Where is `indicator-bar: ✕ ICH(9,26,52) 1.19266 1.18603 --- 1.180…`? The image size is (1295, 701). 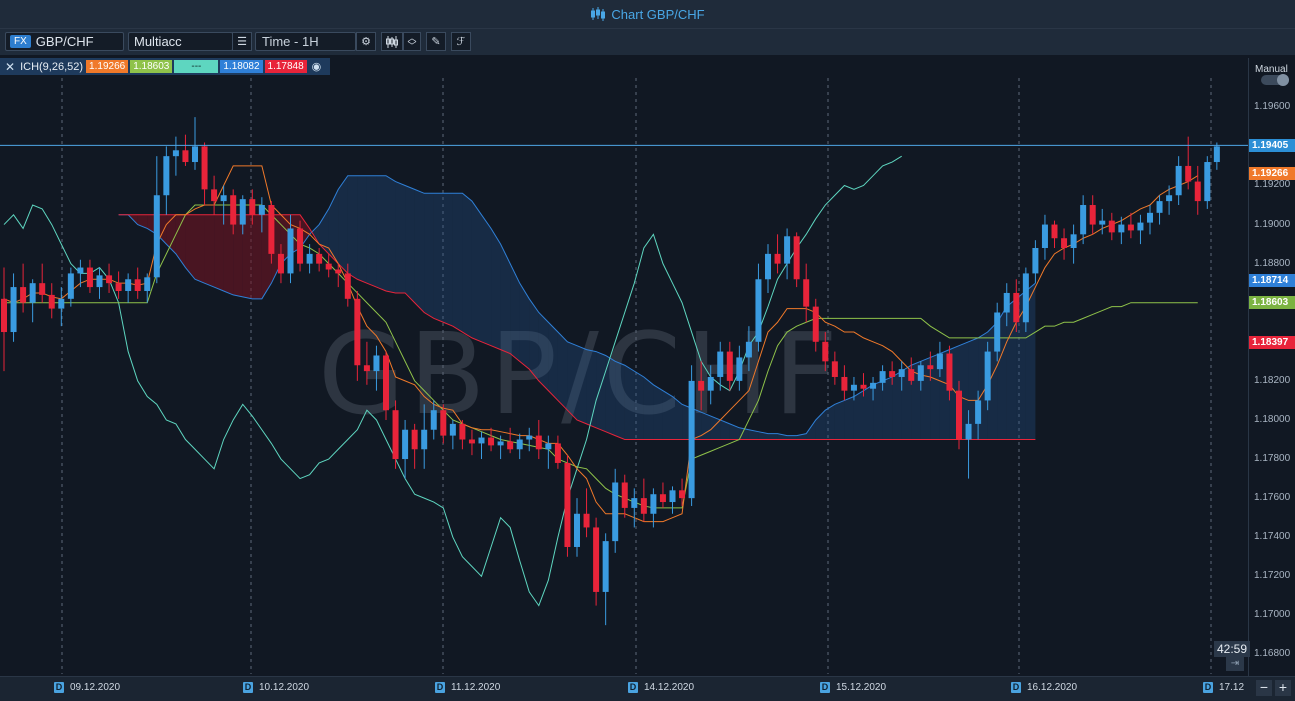 indicator-bar: ✕ ICH(9,26,52) 1.19266 1.18603 --- 1.180… is located at coordinates (165, 66).